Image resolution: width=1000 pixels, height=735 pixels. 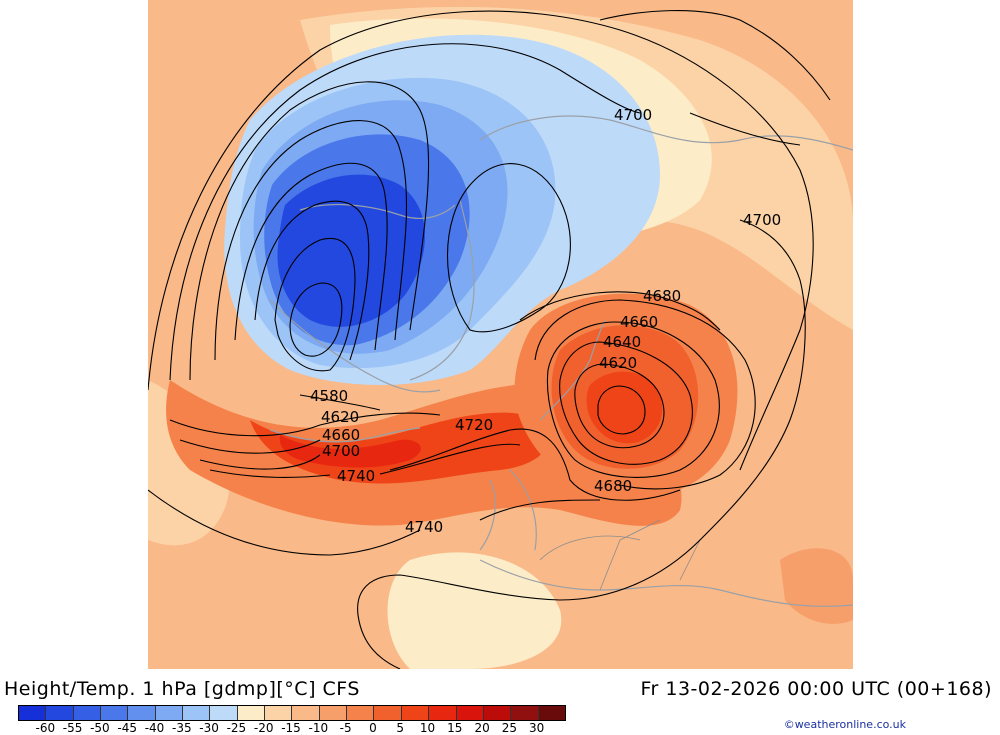 I want to click on contour-label-4620-east: 4620, so click(x=618, y=363).